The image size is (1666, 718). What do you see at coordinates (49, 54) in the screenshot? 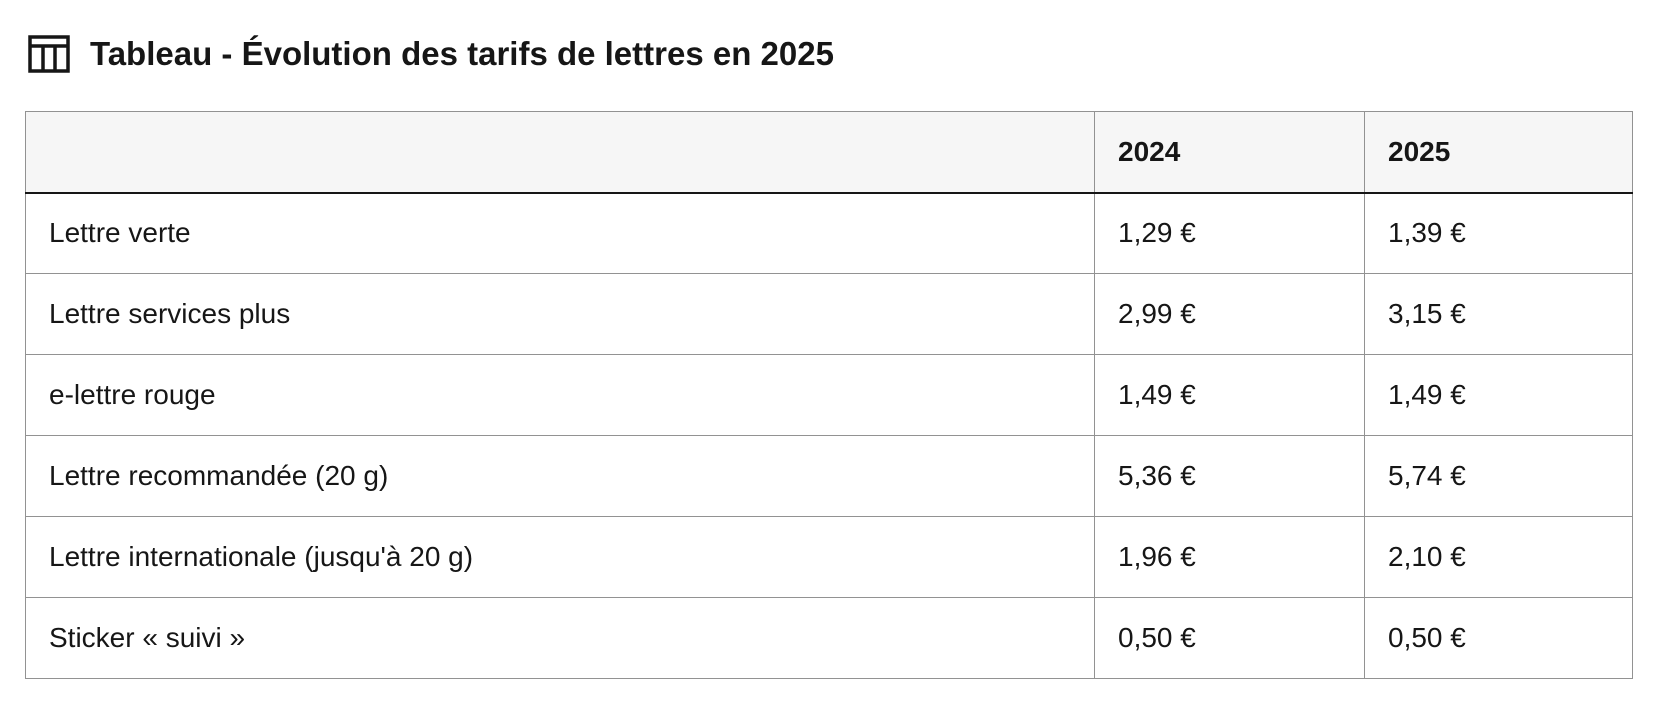
I see `table-icon` at bounding box center [49, 54].